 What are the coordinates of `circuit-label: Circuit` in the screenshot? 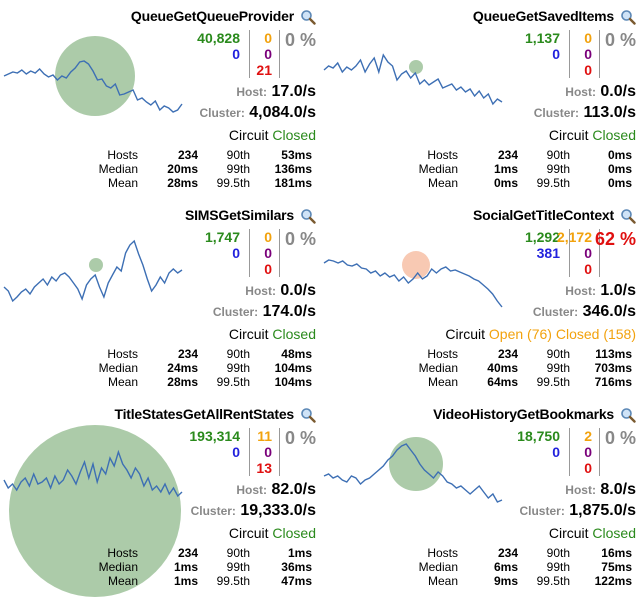 It's located at (568, 135).